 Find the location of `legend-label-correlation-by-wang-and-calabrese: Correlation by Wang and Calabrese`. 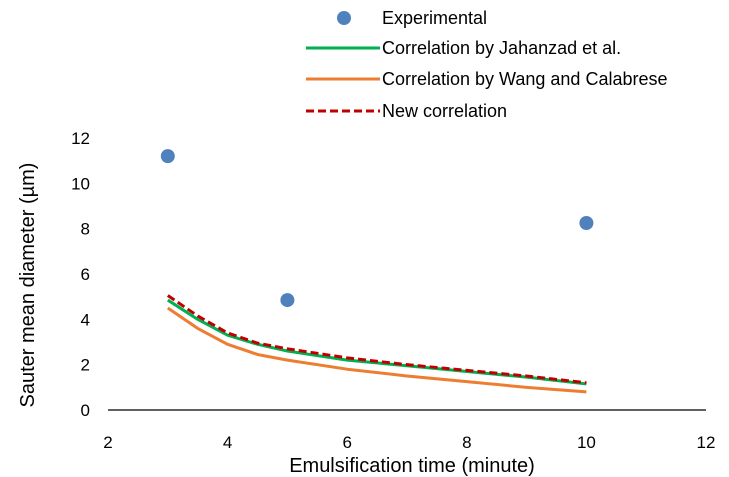

legend-label-correlation-by-wang-and-calabrese: Correlation by Wang and Calabrese is located at coordinates (525, 79).